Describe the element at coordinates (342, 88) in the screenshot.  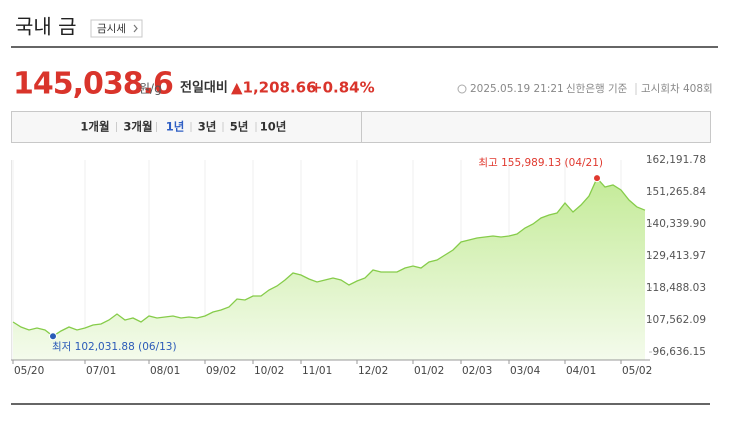
I see `change-pct: +0.84%` at that location.